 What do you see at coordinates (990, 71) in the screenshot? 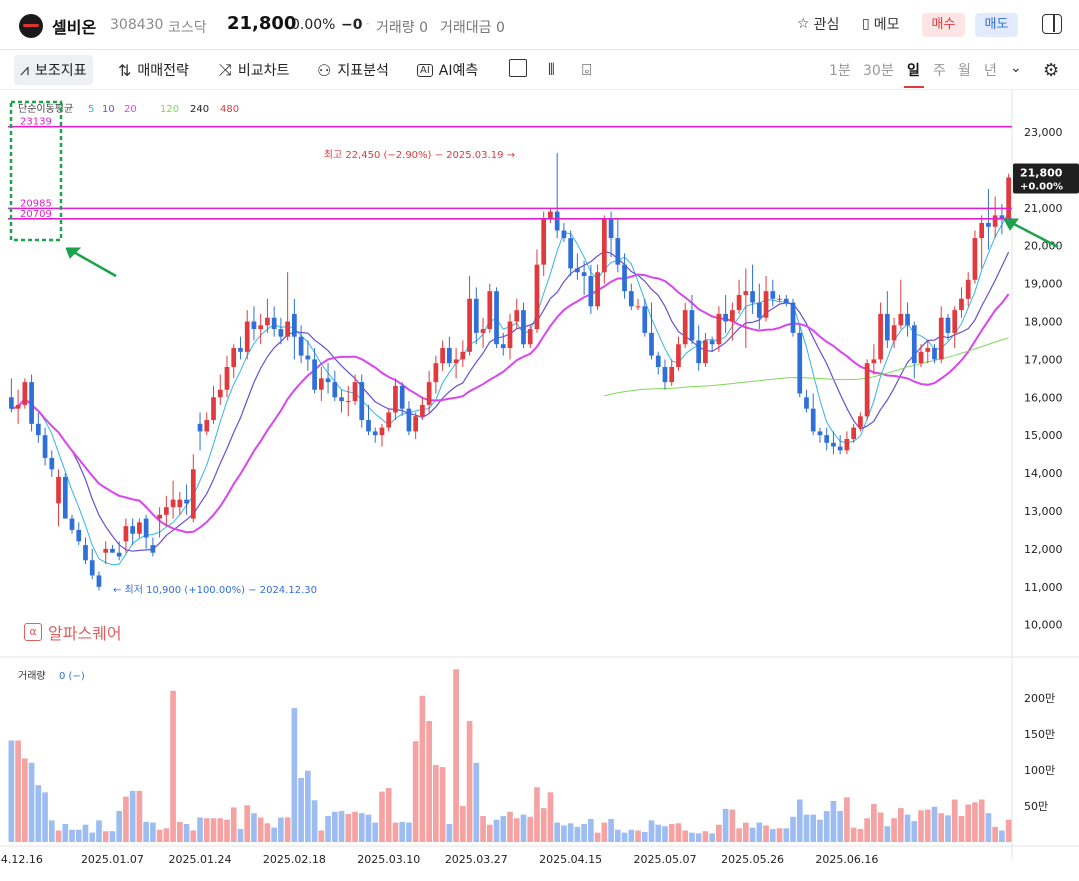
I see `timeframe-year: 년` at bounding box center [990, 71].